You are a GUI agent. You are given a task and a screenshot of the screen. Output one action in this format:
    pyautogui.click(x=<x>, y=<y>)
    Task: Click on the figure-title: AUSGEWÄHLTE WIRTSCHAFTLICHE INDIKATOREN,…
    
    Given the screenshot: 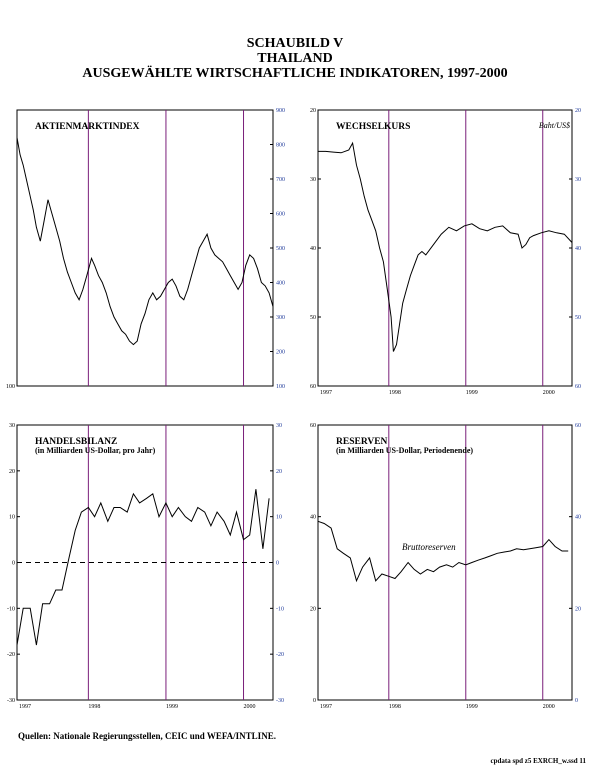 What is the action you would take?
    pyautogui.click(x=295, y=73)
    